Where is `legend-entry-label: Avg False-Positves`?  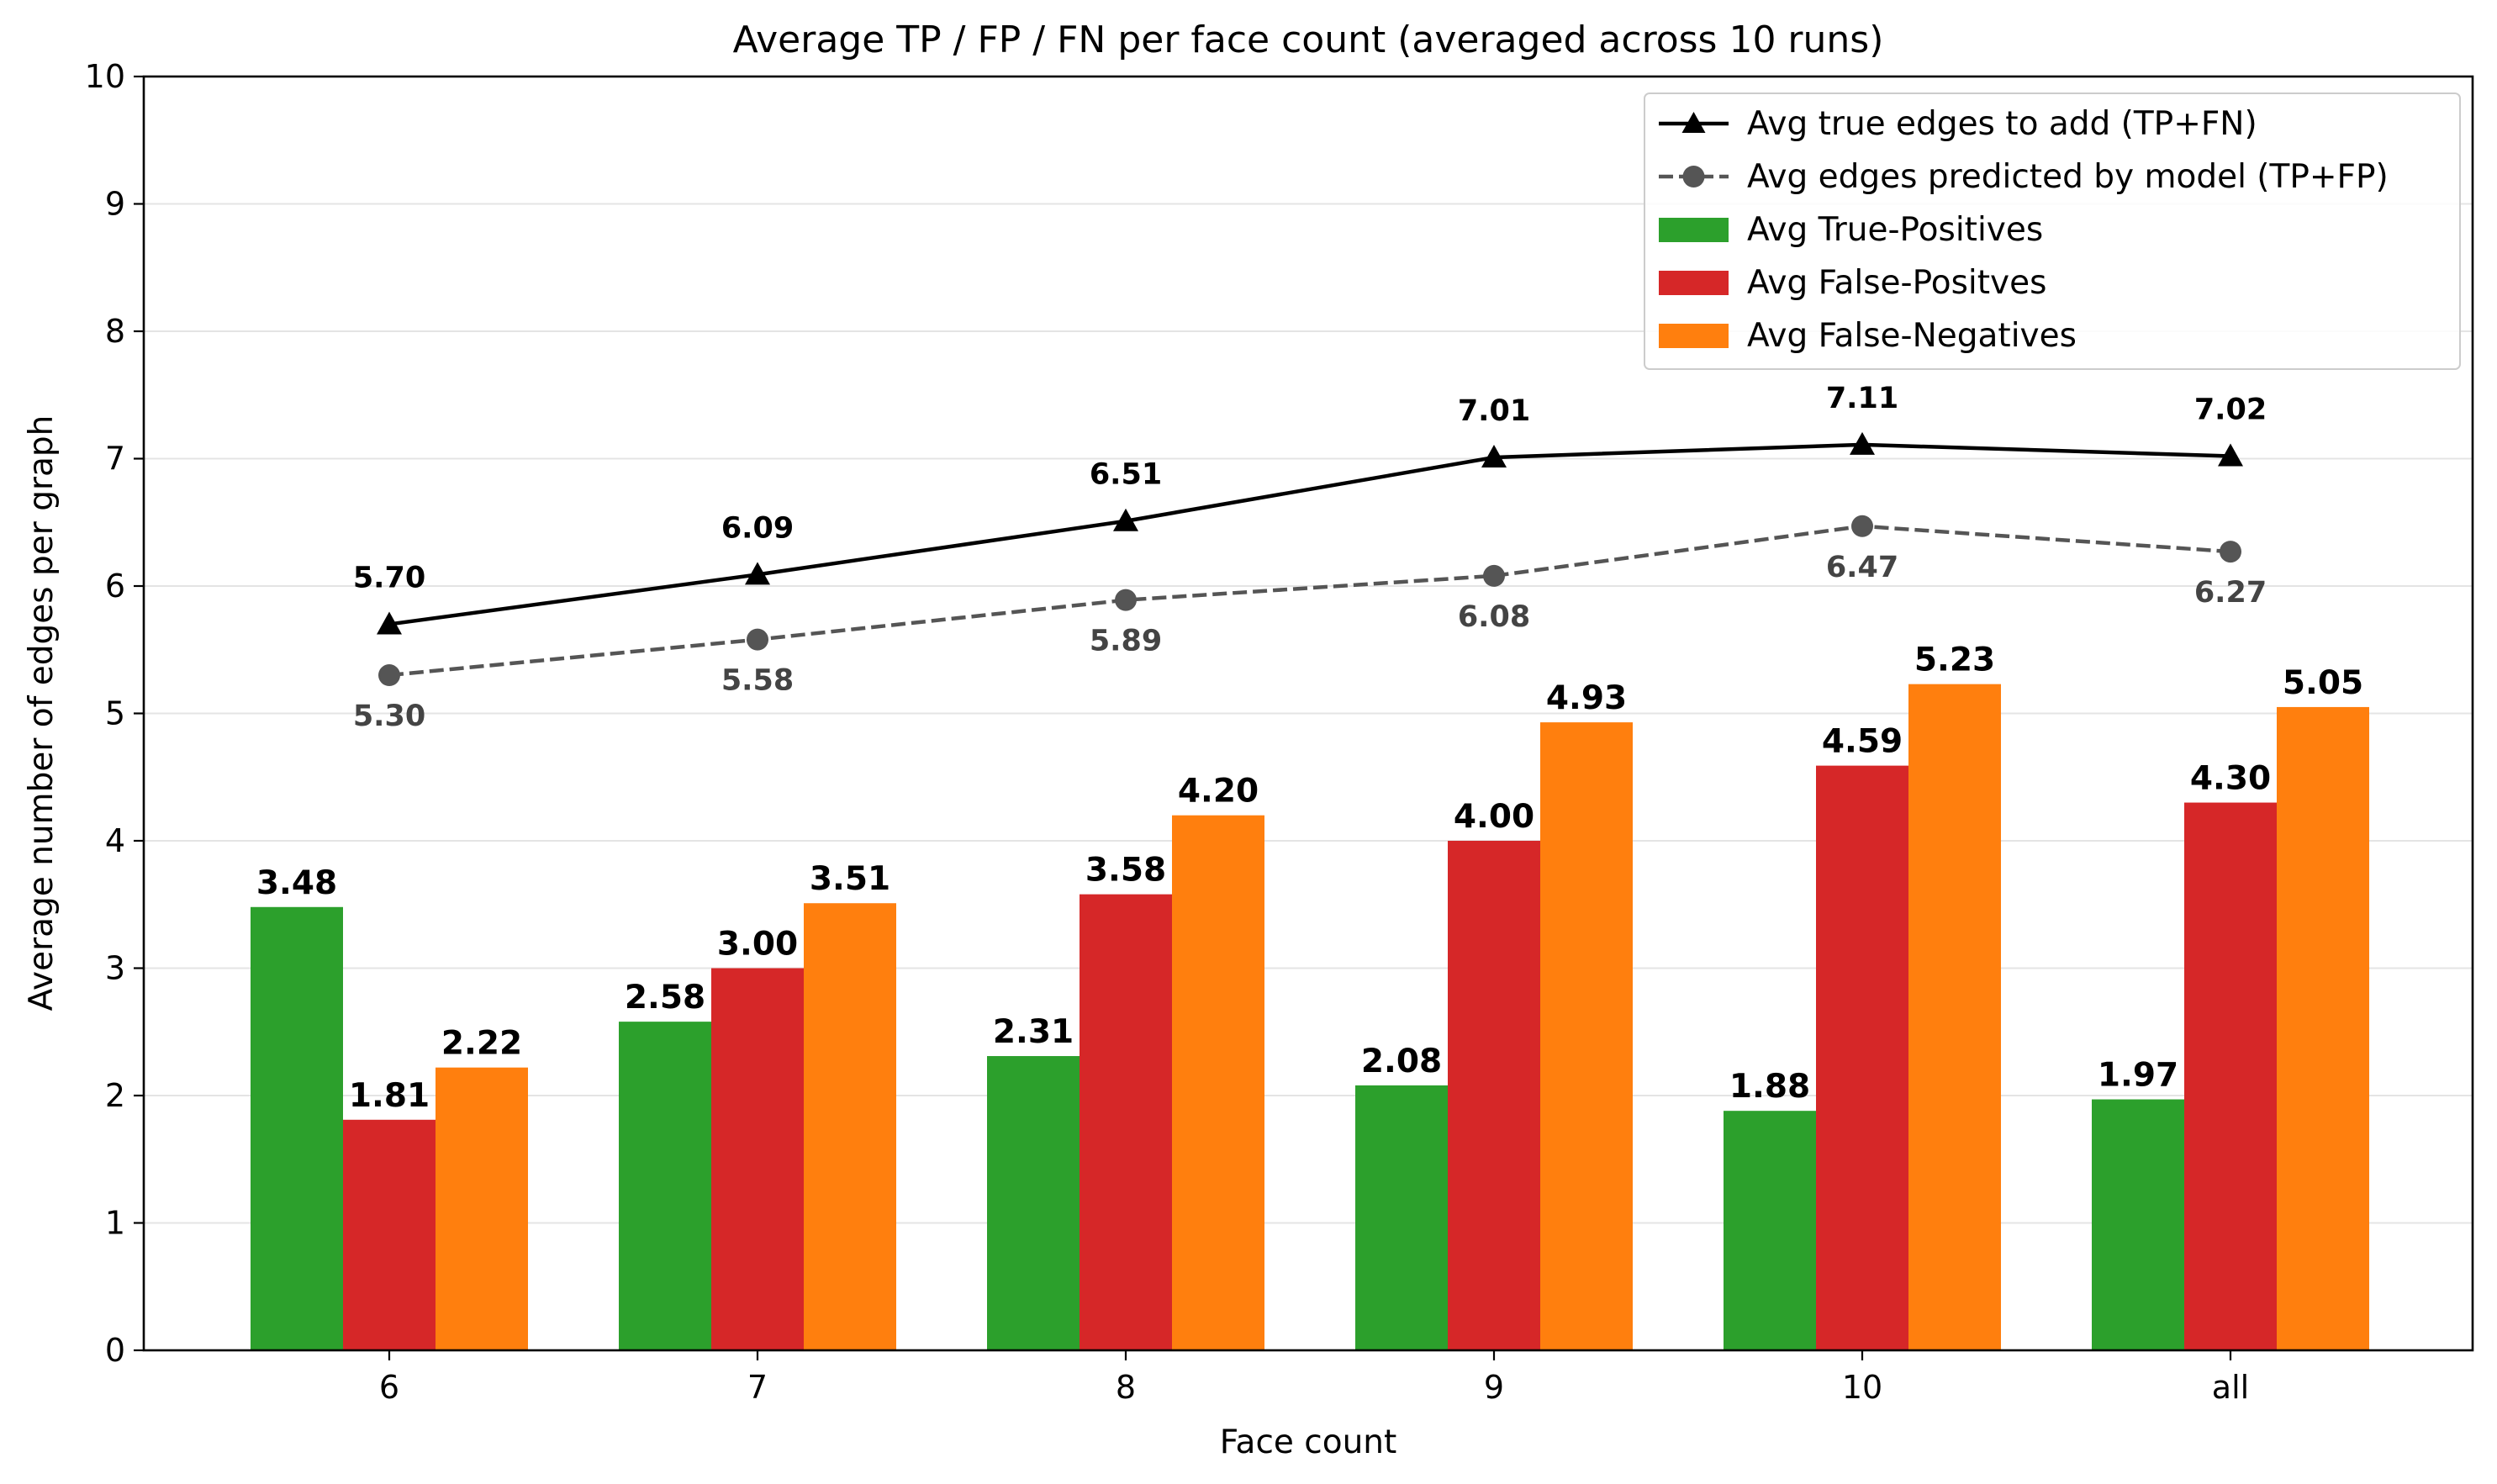
legend-entry-label: Avg False-Positves is located at coordinates (1896, 283).